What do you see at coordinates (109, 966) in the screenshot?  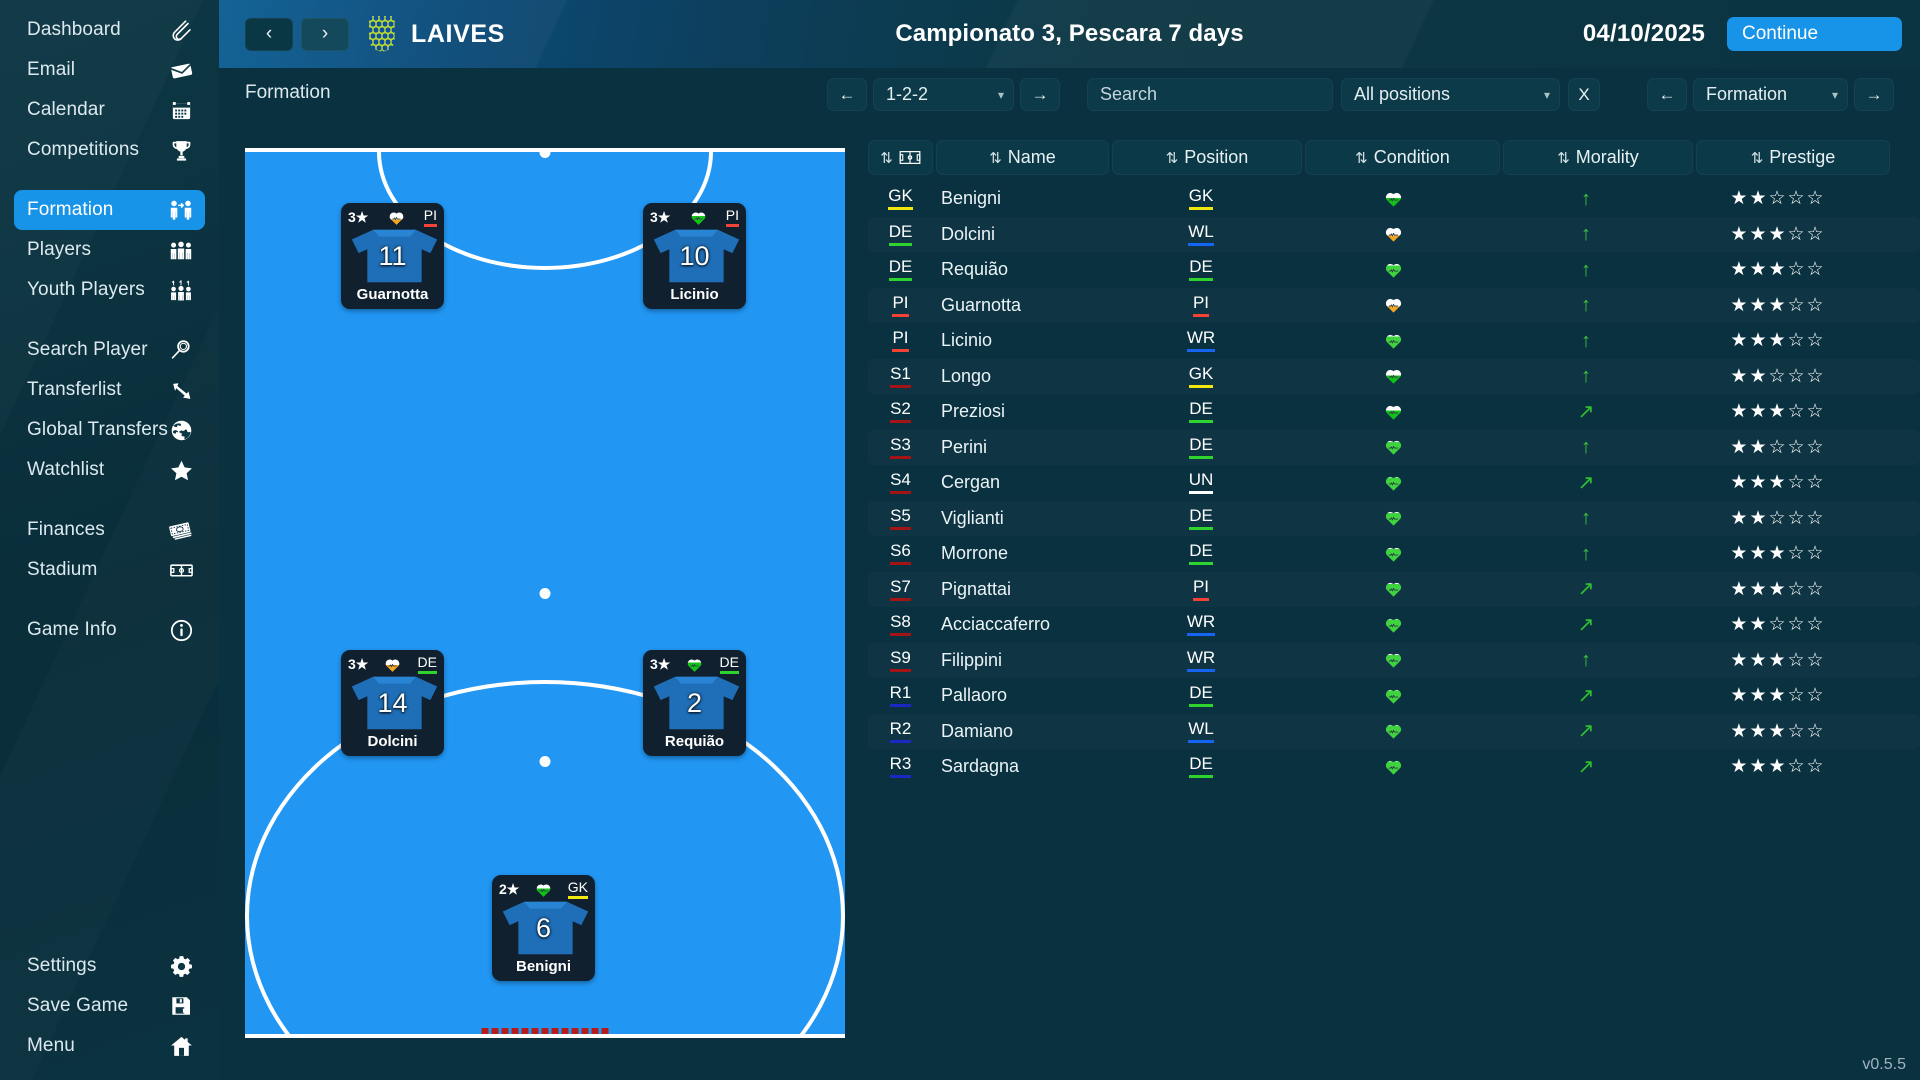 I see `sidebar-item-settings: Settings` at bounding box center [109, 966].